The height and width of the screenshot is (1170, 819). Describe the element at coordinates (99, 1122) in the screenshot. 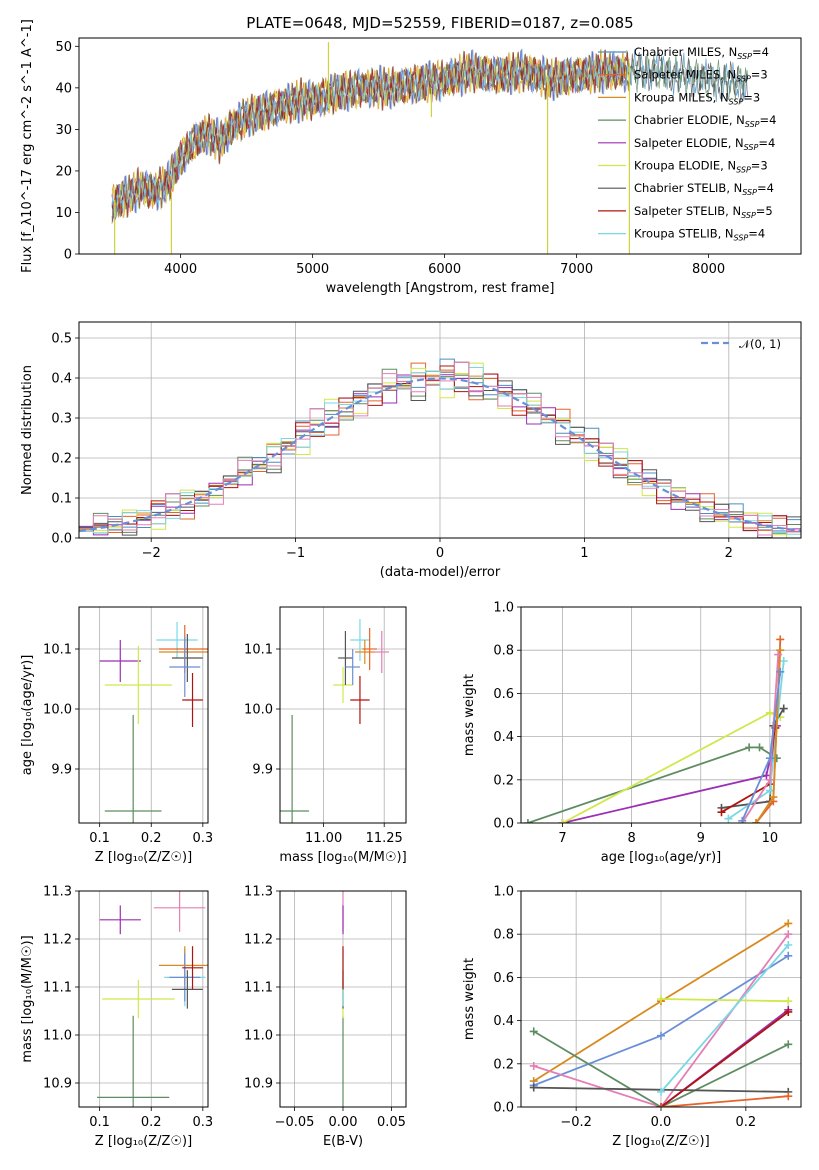

I see `x-tick-label: 0.1` at that location.